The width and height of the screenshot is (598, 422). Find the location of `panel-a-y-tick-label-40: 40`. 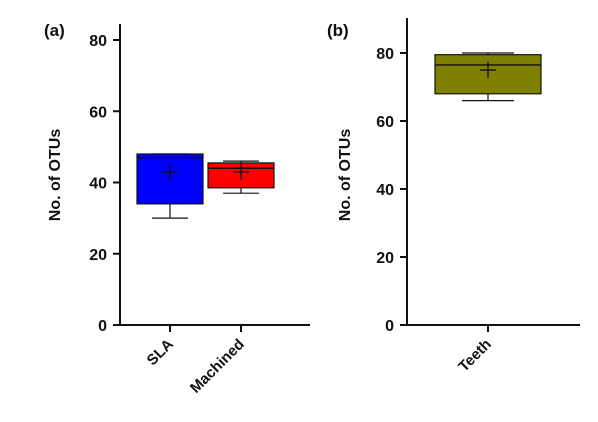

panel-a-y-tick-label-40: 40 is located at coordinates (98, 184).